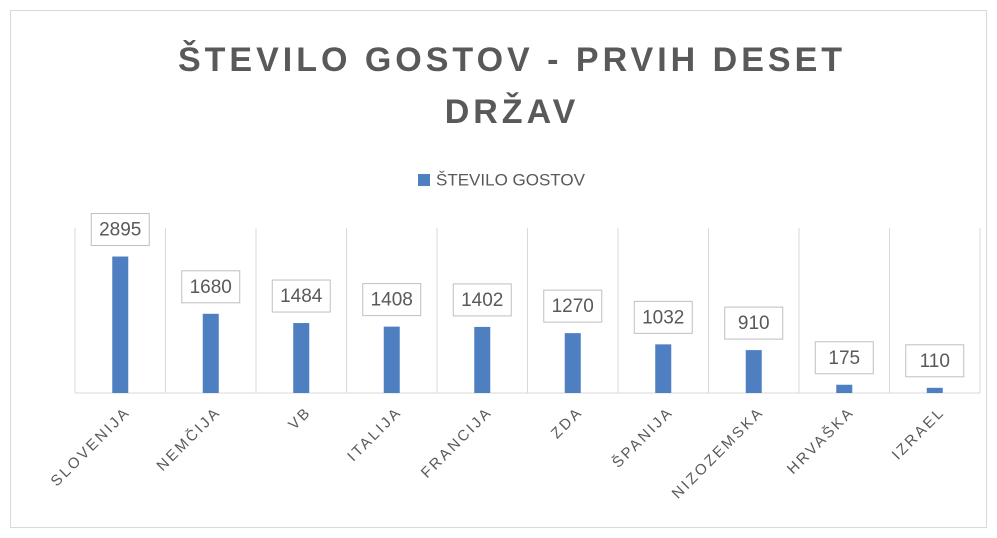  I want to click on data-label: 910, so click(754, 323).